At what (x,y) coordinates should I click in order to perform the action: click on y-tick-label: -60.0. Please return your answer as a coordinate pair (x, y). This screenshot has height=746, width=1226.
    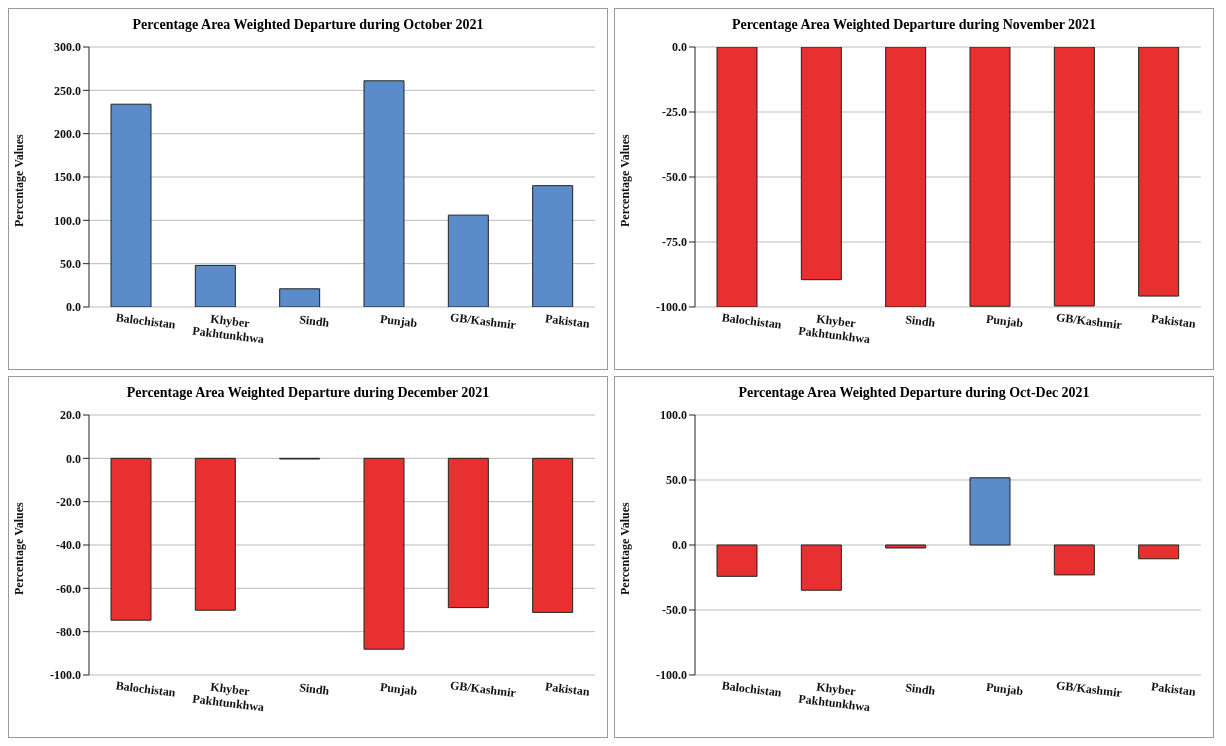
    Looking at the image, I should click on (68, 588).